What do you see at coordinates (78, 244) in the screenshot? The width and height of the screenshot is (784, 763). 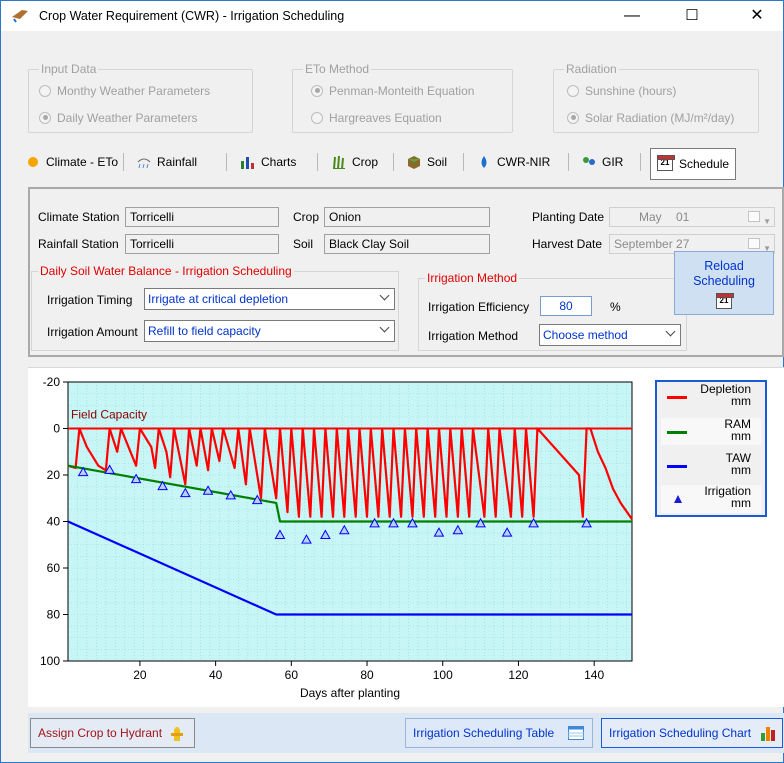 I see `rainfall-station-label: Rainfall Station` at bounding box center [78, 244].